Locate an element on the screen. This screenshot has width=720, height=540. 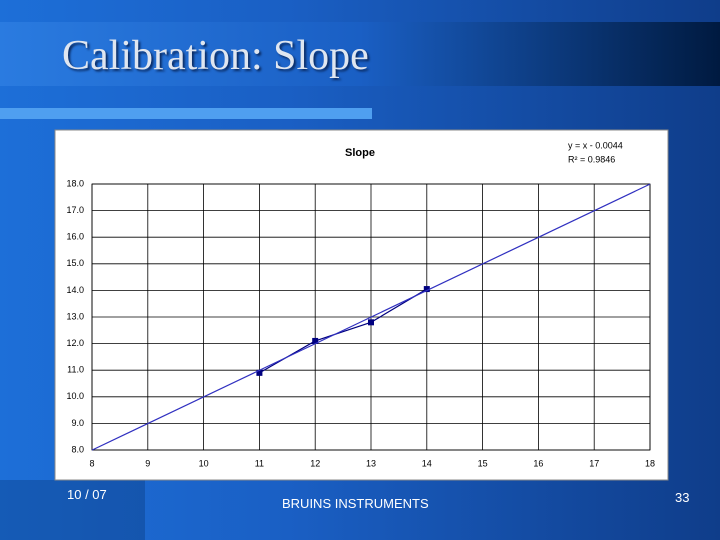
y-tick-label: 10.0 is located at coordinates (75, 396).